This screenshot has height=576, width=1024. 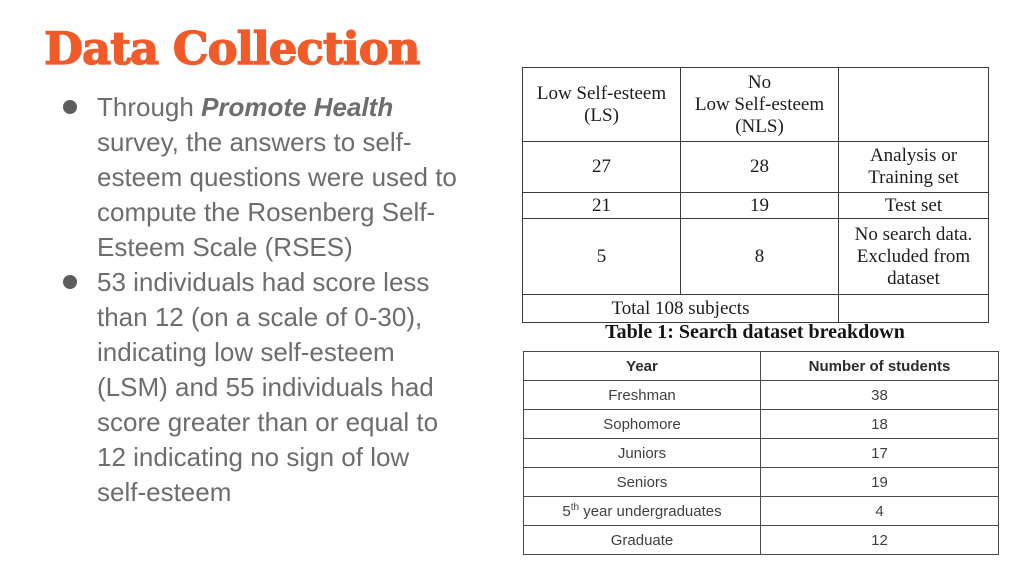 I want to click on header-number-of-students: Number of students, so click(x=879, y=366).